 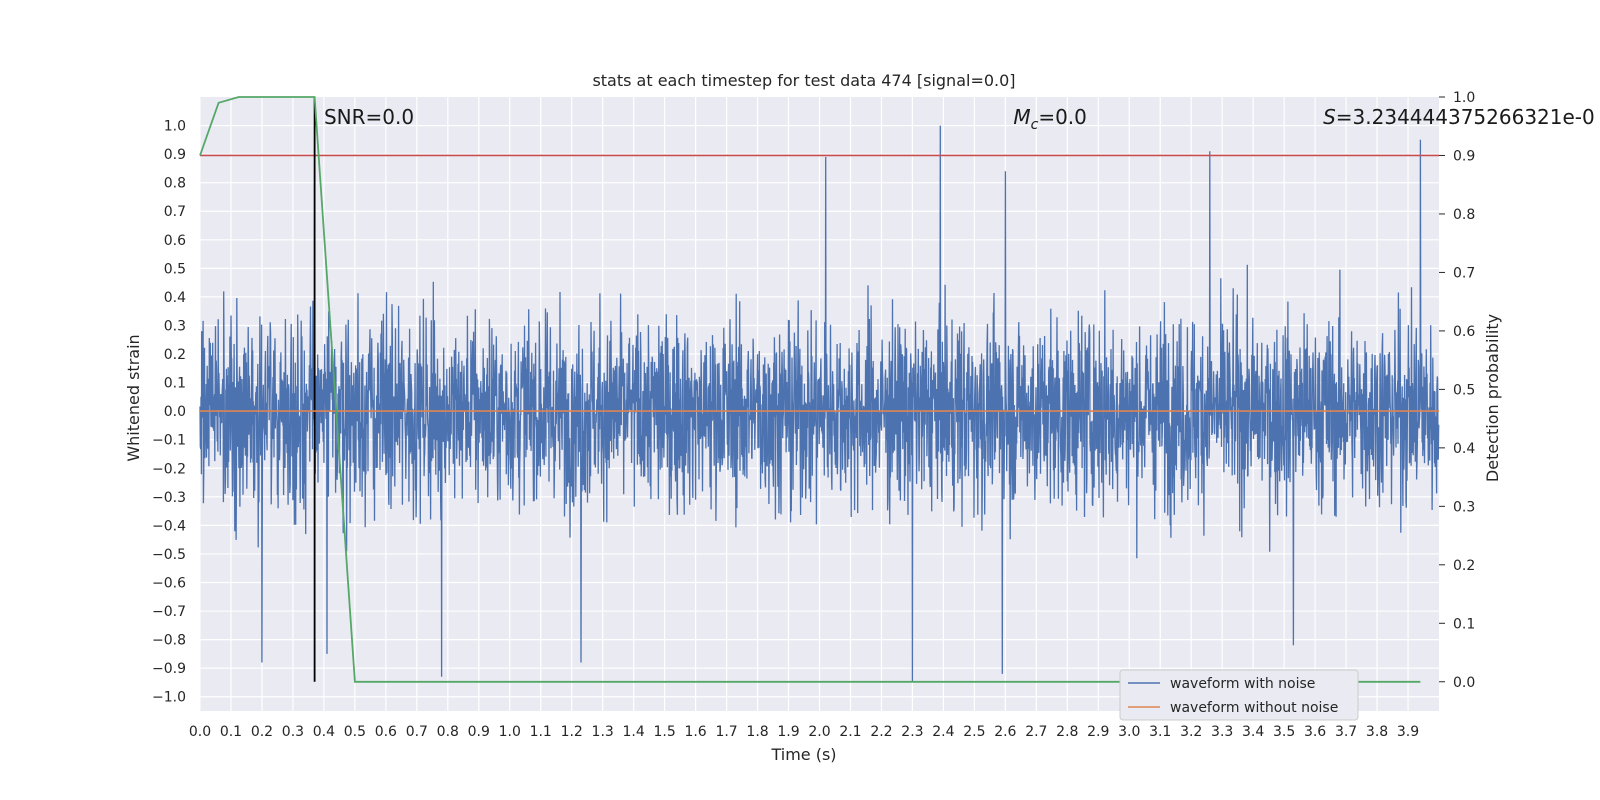 What do you see at coordinates (169, 526) in the screenshot?
I see `y-tick-label: −0.4` at bounding box center [169, 526].